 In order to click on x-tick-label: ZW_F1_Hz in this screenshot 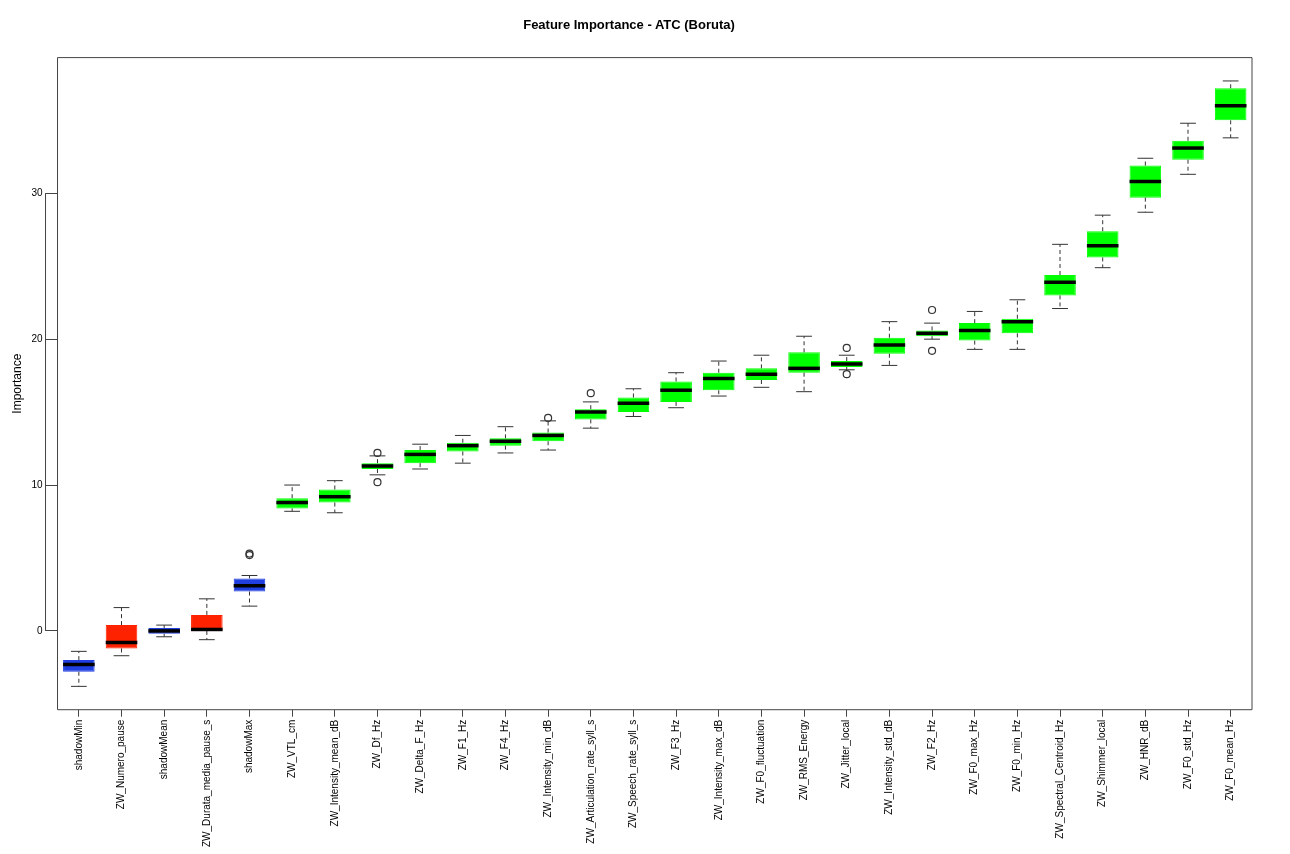, I will do `click(462, 745)`.